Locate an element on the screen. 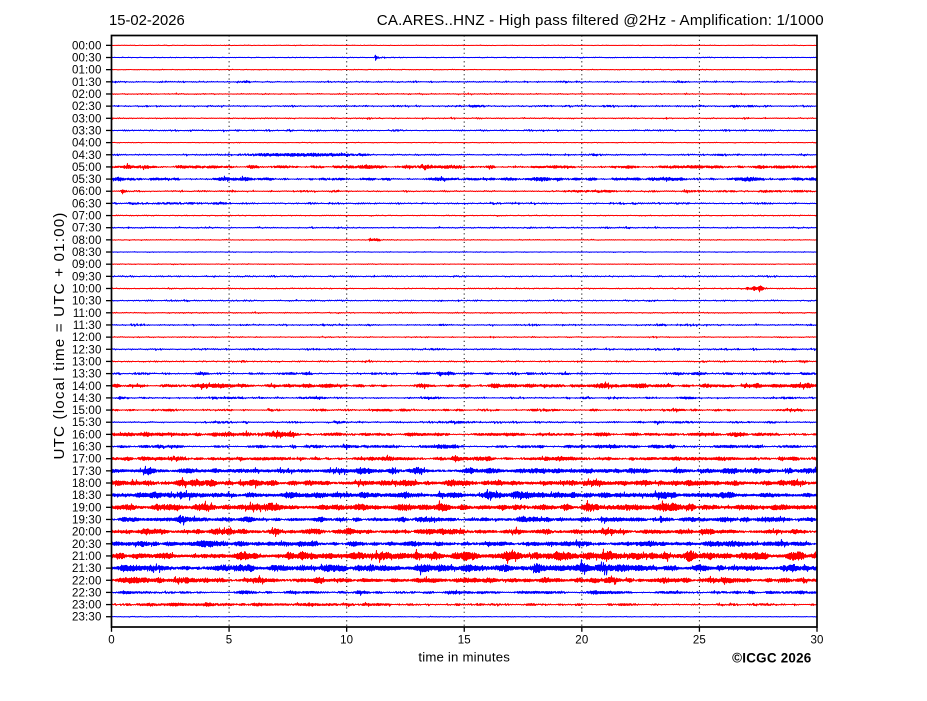  svg-text: 17:00 is located at coordinates (87, 460).